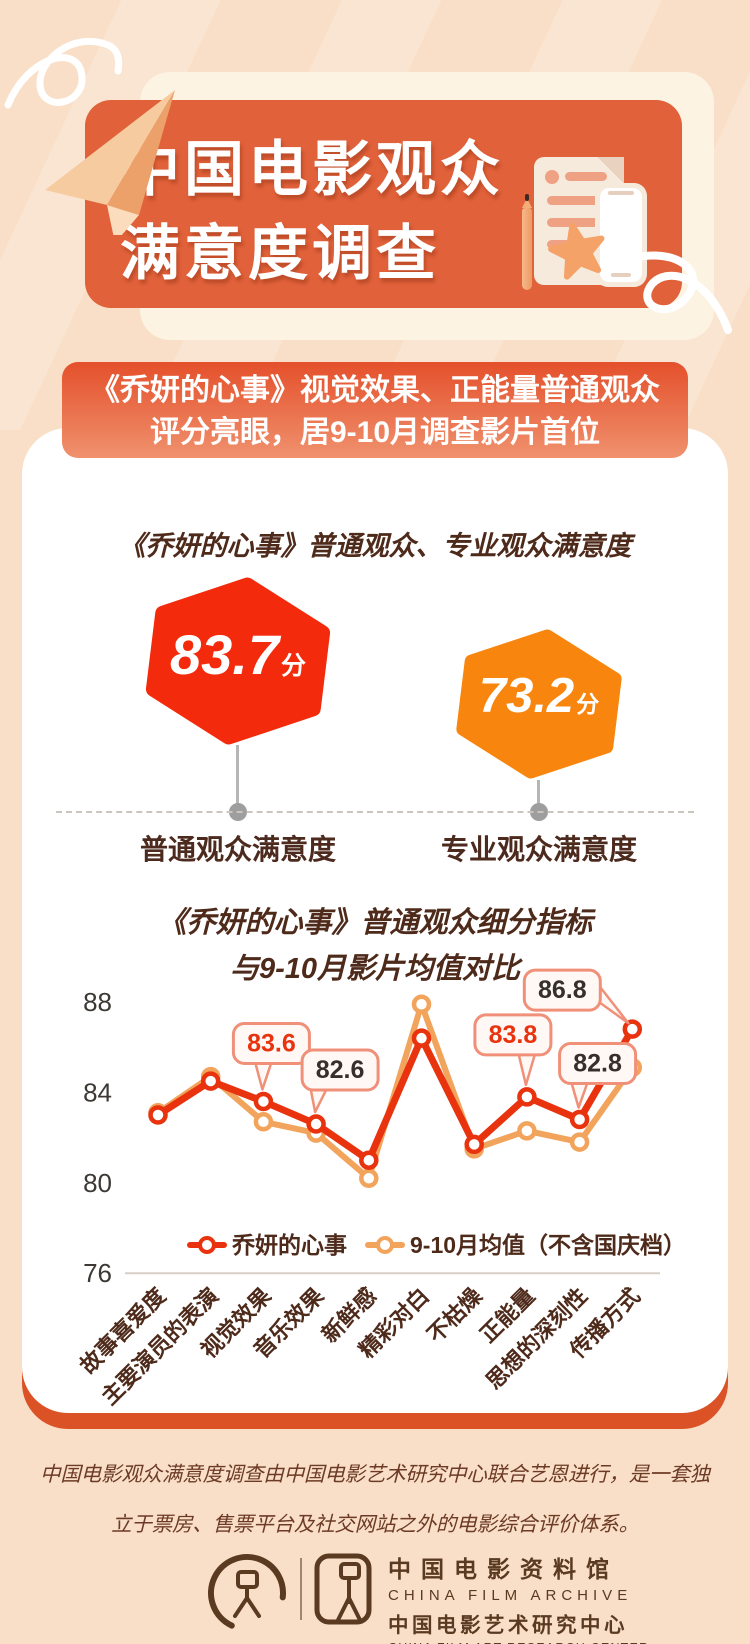 The image size is (750, 1644). I want to click on callout-value: 83.8, so click(513, 1035).